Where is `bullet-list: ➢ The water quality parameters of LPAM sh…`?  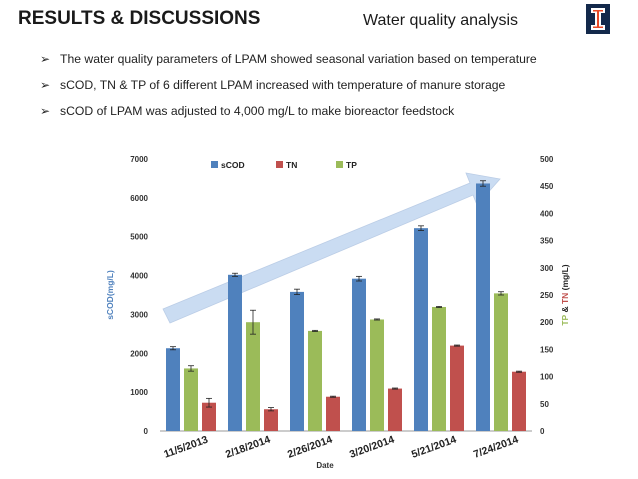
bullet-list: ➢ The water quality parameters of LPAM sh… is located at coordinates (288, 89).